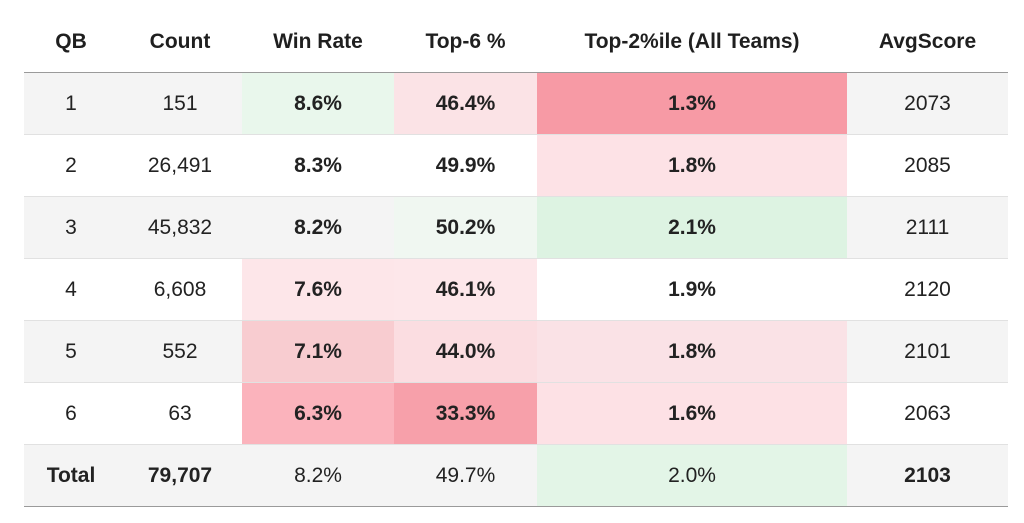  Describe the element at coordinates (927, 351) in the screenshot. I see `cell-avg-score: 2101` at that location.